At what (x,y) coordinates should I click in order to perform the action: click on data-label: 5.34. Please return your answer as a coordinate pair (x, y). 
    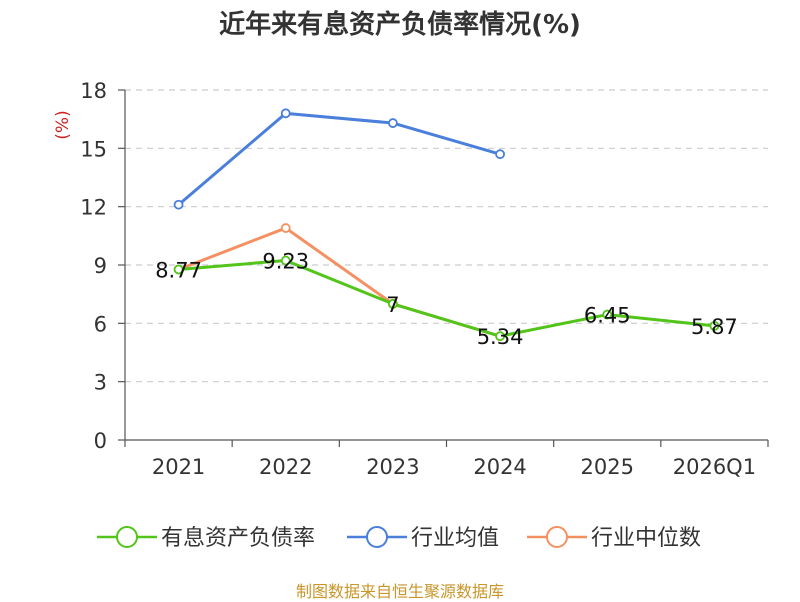
    Looking at the image, I should click on (500, 337).